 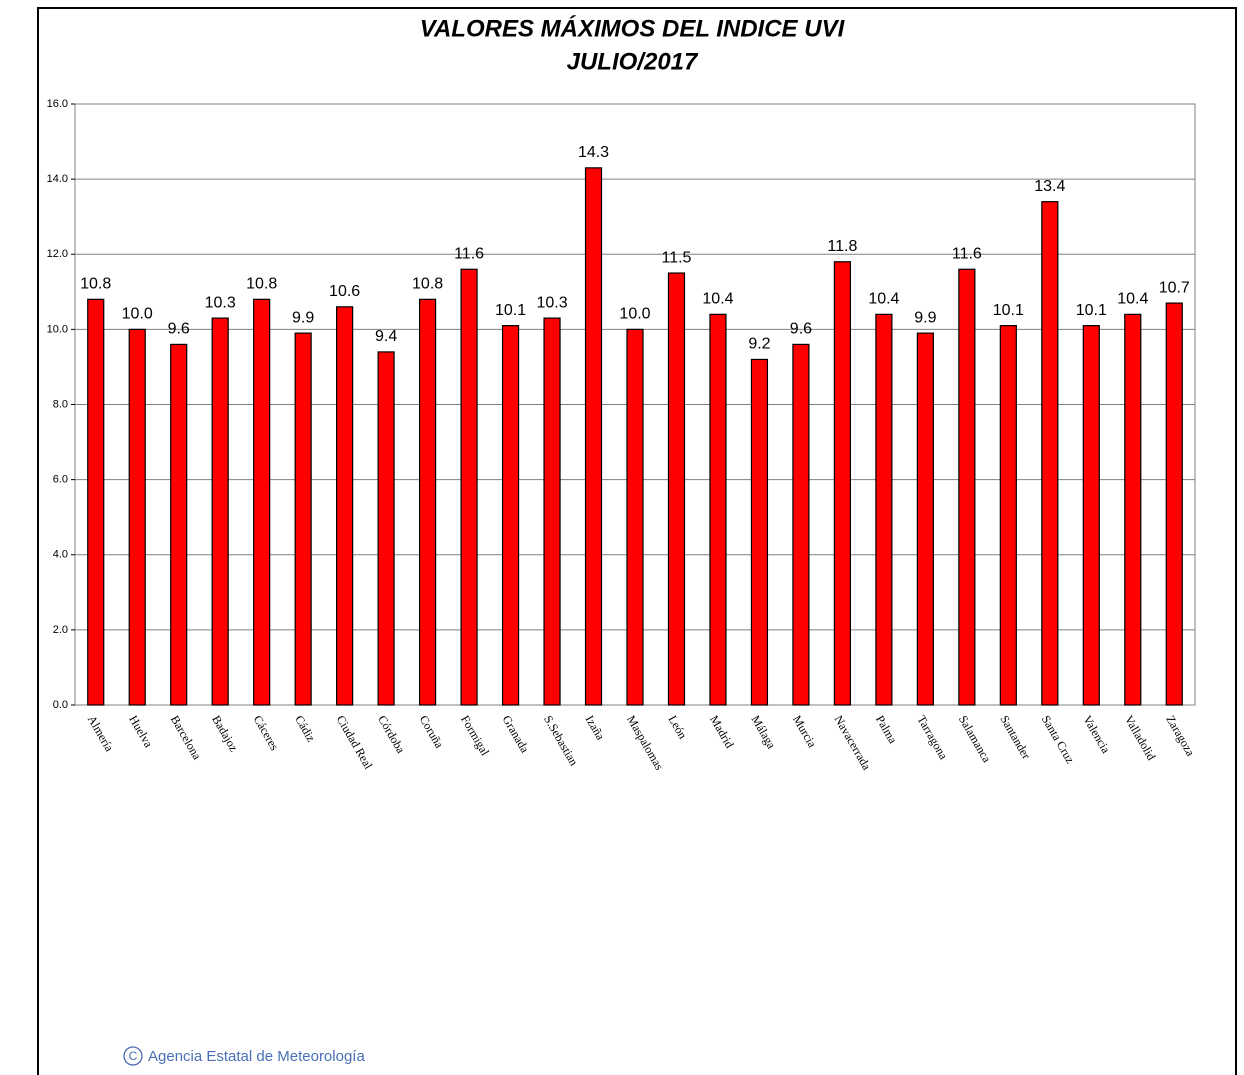 What do you see at coordinates (57, 254) in the screenshot?
I see `y-tick-label: 12.0` at bounding box center [57, 254].